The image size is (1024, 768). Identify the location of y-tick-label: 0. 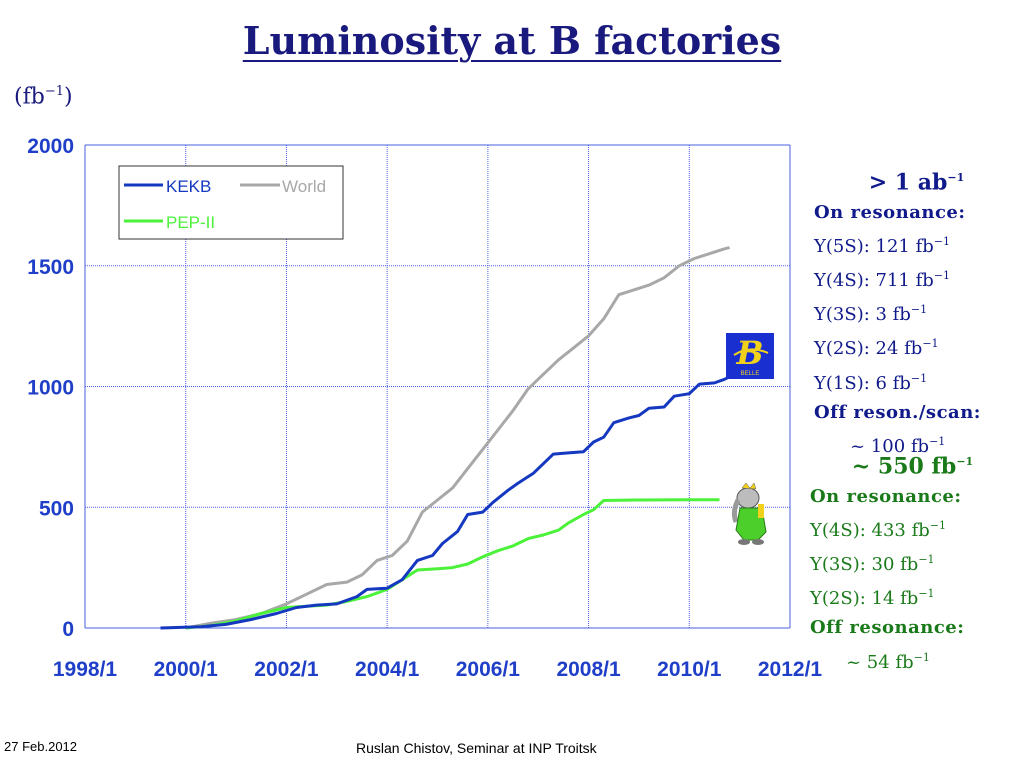
(68, 629).